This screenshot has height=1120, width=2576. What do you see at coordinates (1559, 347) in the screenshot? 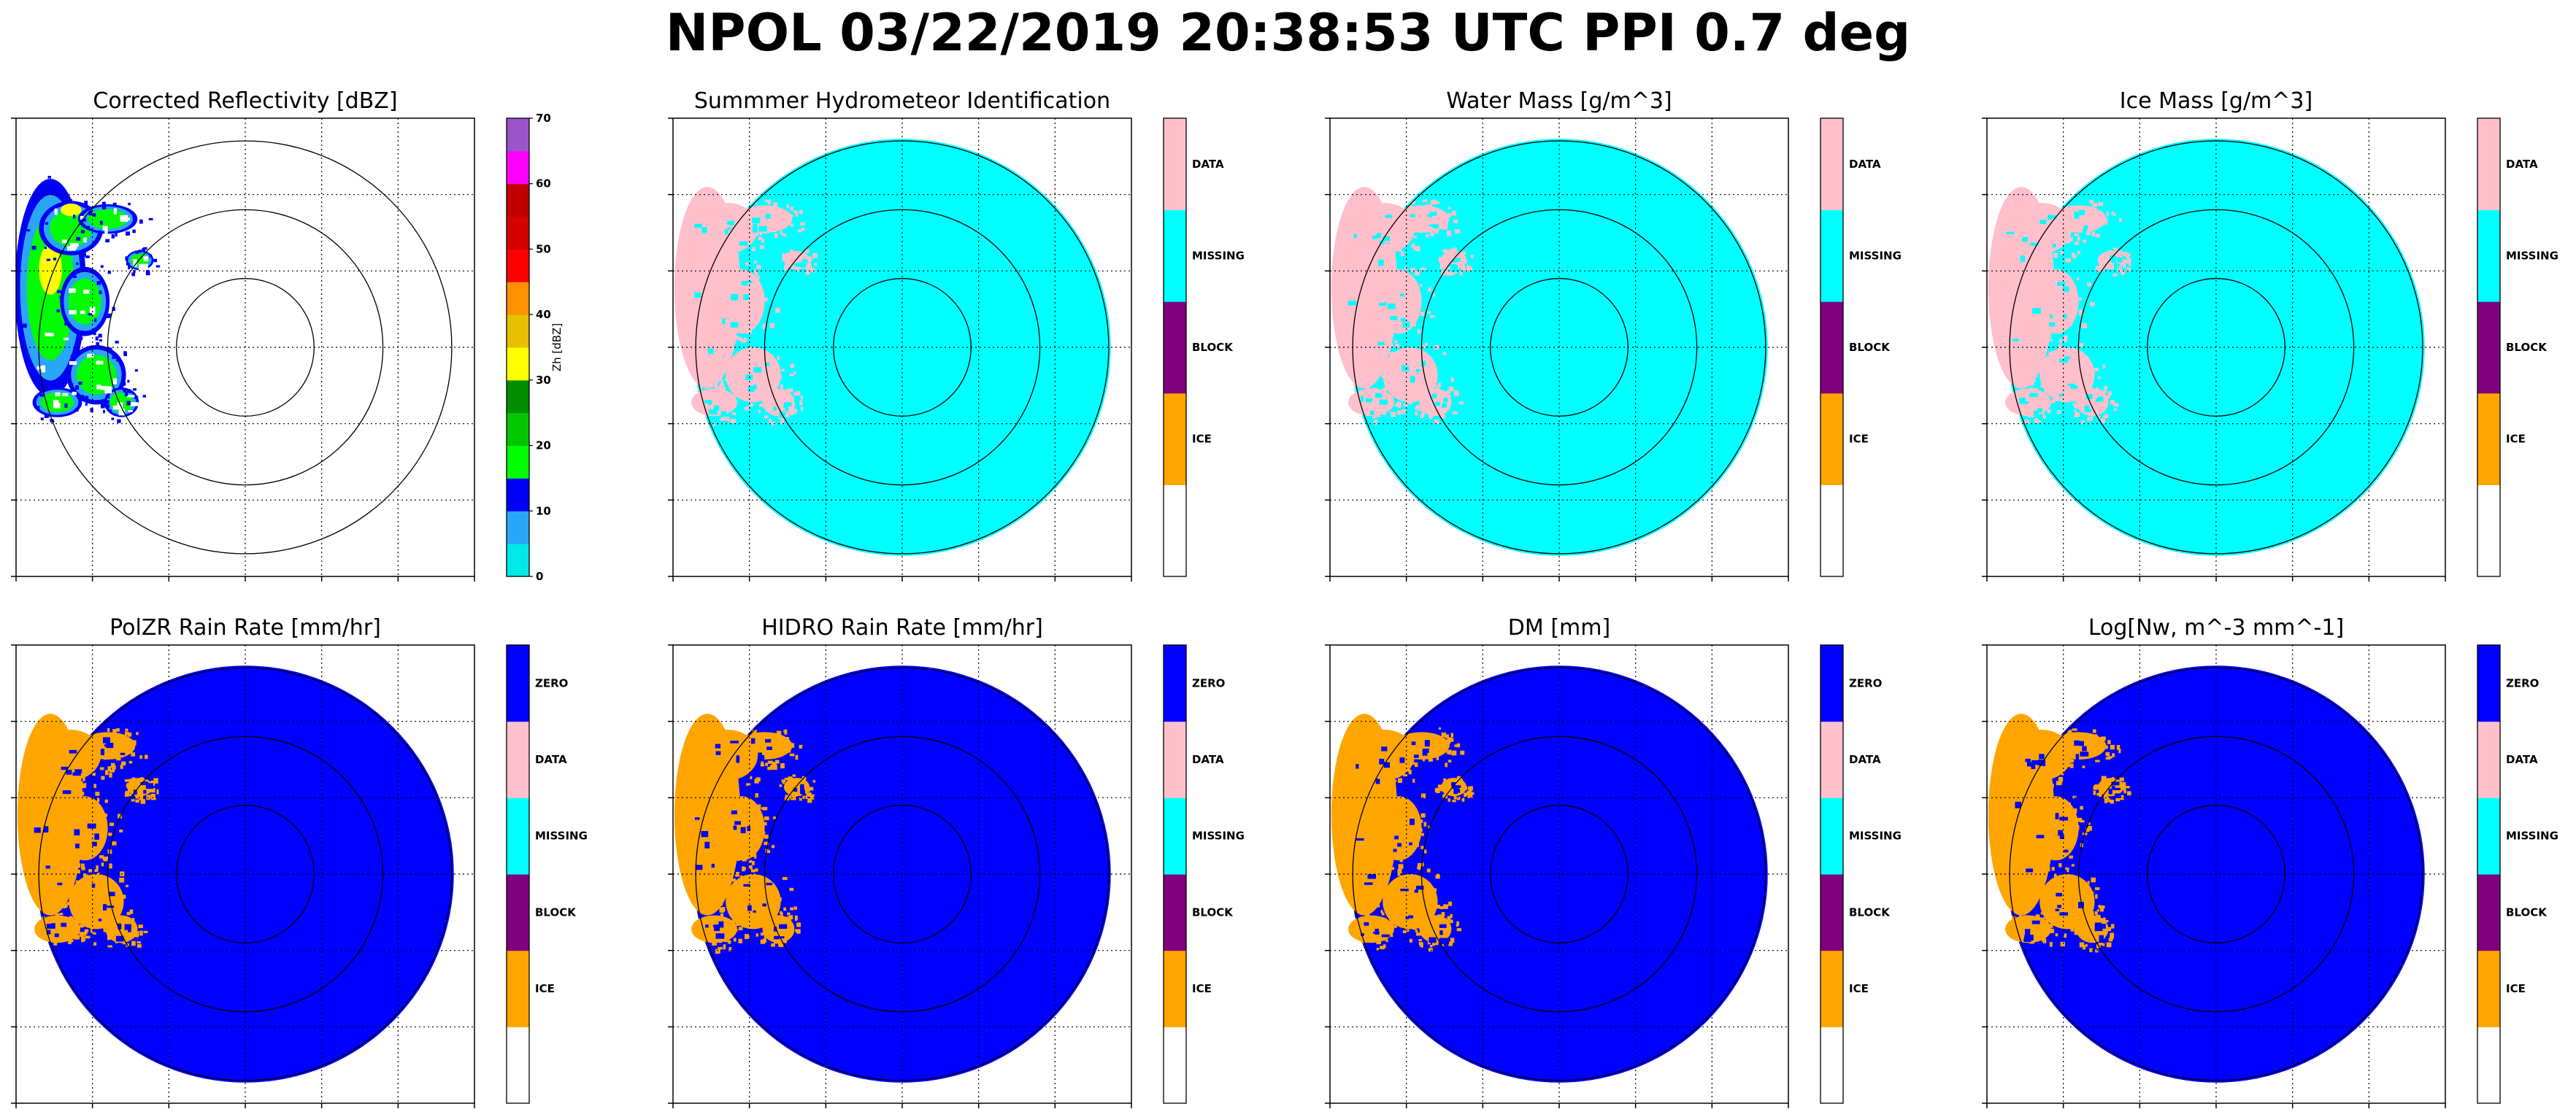
I see `range-ring` at bounding box center [1559, 347].